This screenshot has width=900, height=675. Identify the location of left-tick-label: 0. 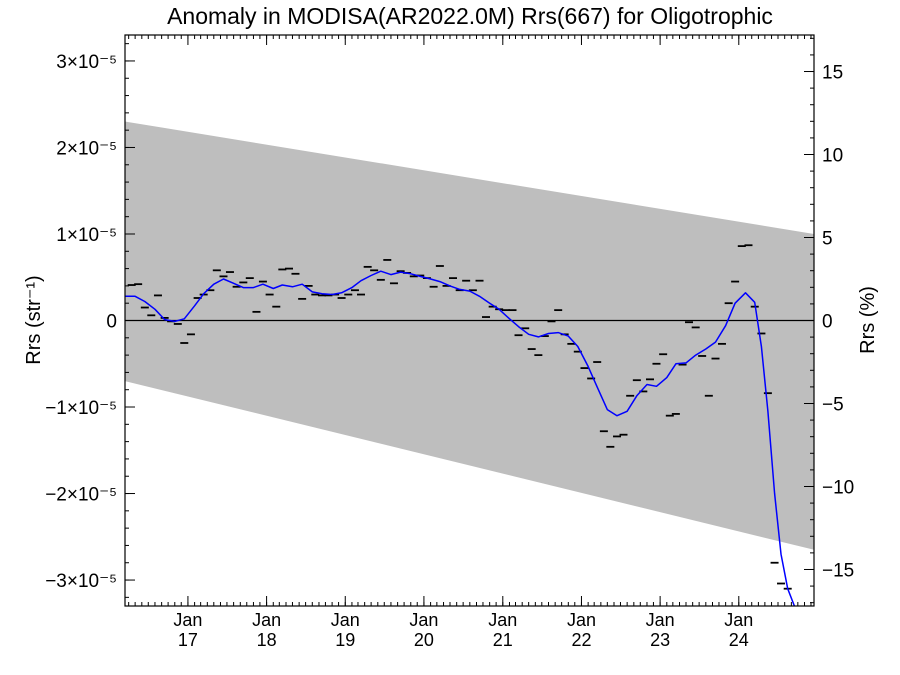
(111, 322).